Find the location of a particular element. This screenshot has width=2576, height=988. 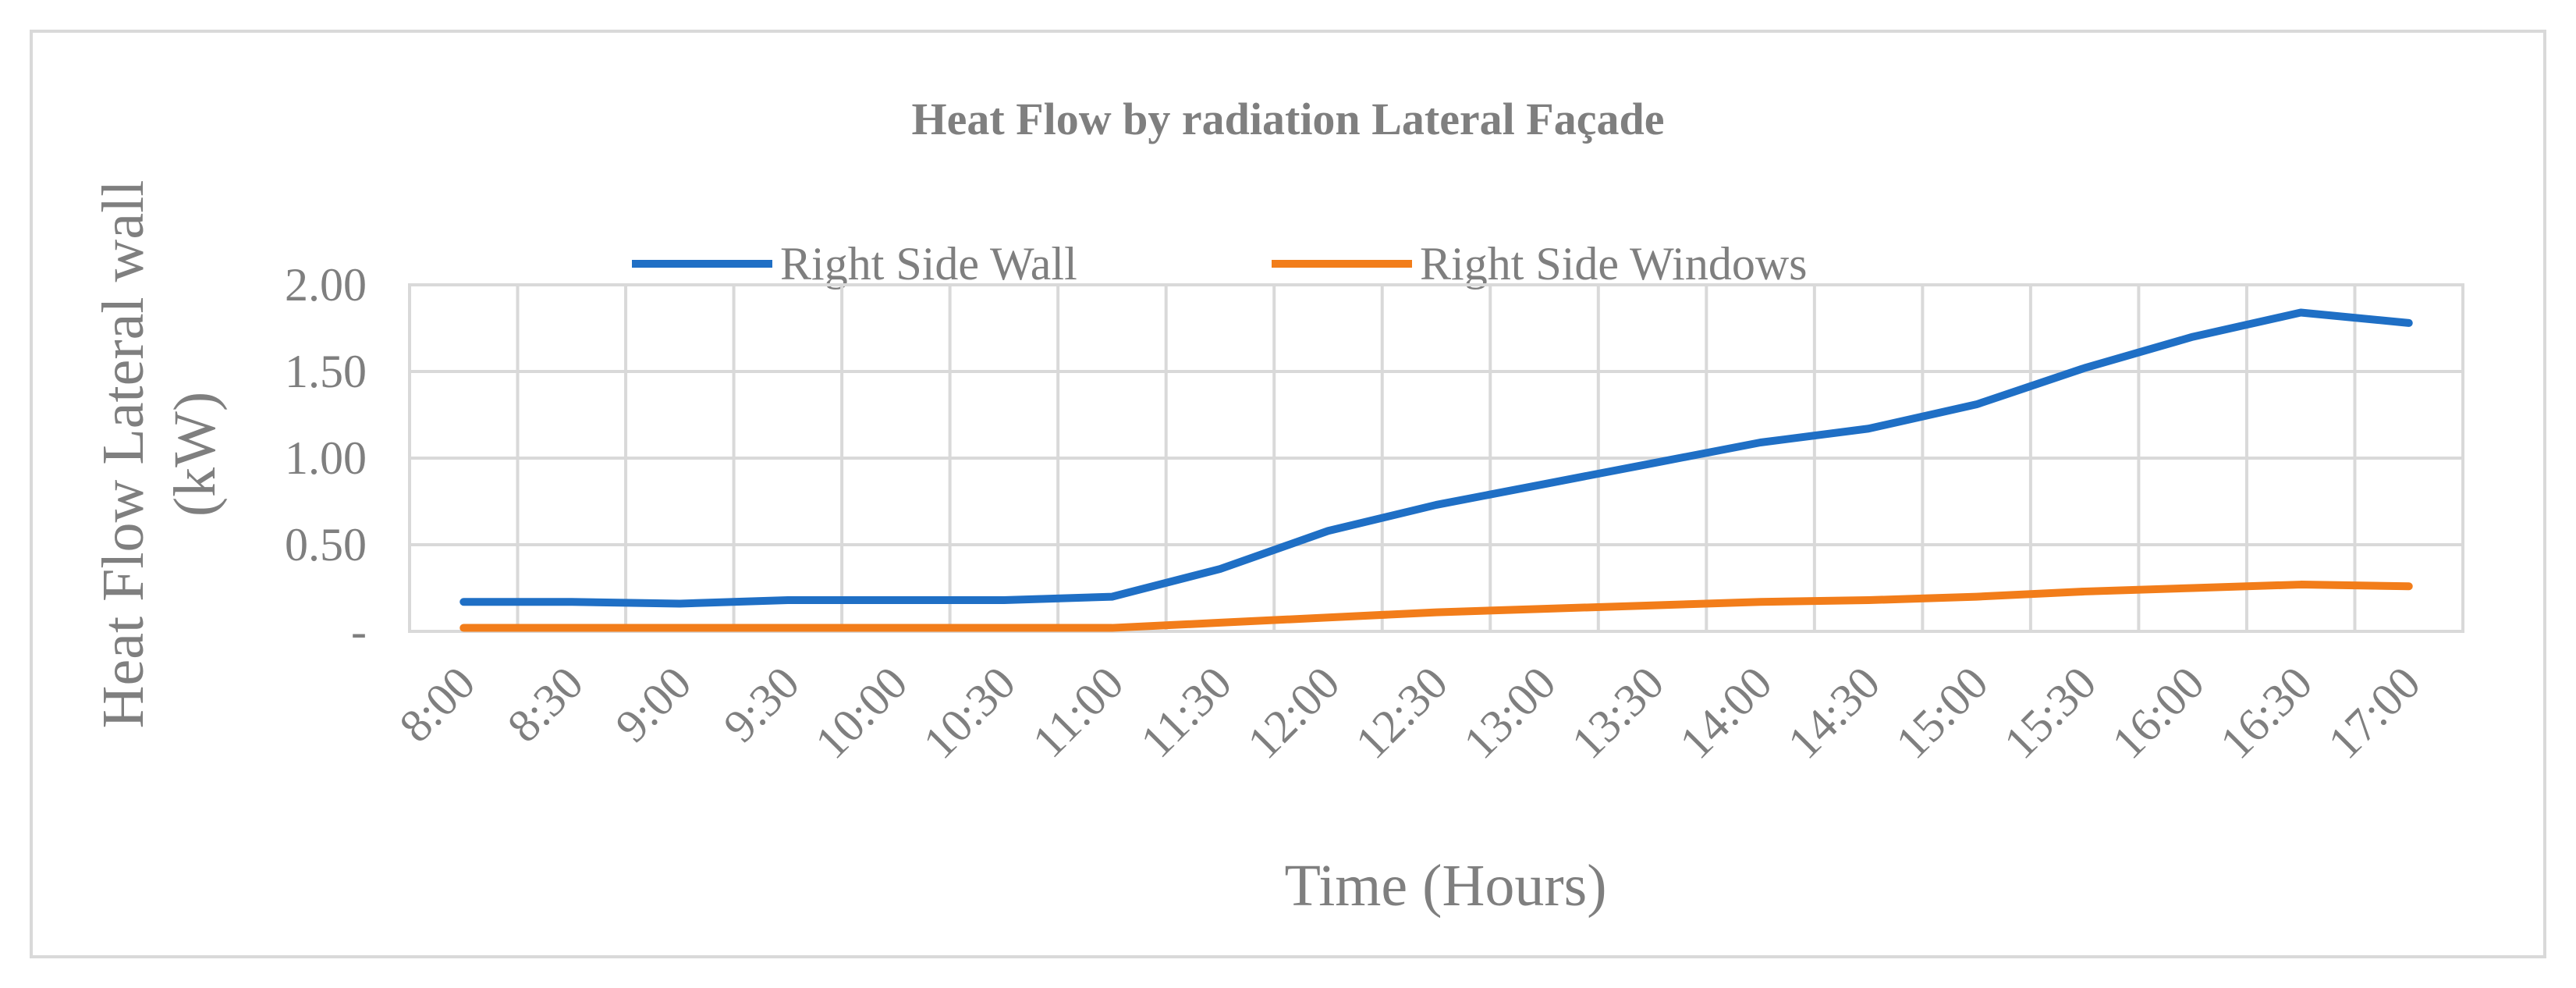

y-tick-label: 2.00 is located at coordinates (326, 285).